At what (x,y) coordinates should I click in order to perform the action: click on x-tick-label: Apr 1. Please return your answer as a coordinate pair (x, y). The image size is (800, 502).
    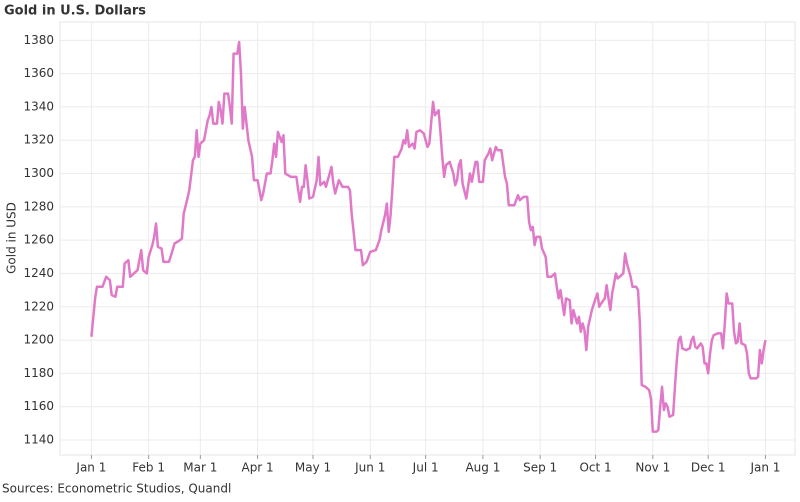
    Looking at the image, I should click on (257, 468).